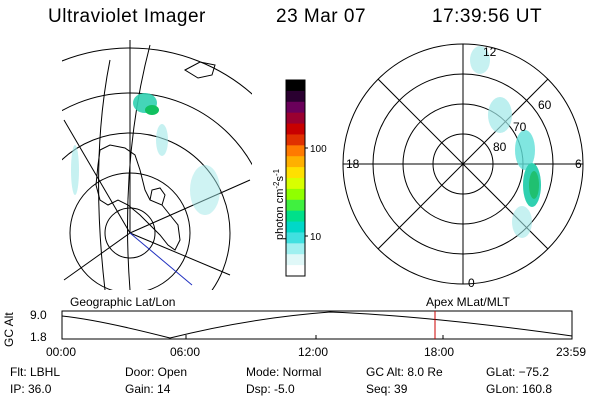  Describe the element at coordinates (161, 259) in the screenshot. I see `terminator-line` at that location.